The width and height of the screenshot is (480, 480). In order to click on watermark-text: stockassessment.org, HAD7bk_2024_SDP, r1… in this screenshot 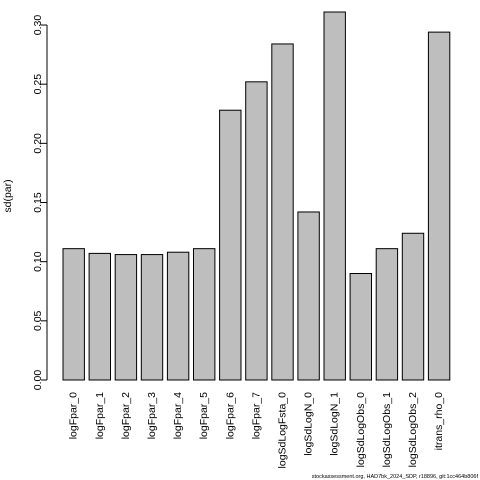, I will do `click(395, 477)`.